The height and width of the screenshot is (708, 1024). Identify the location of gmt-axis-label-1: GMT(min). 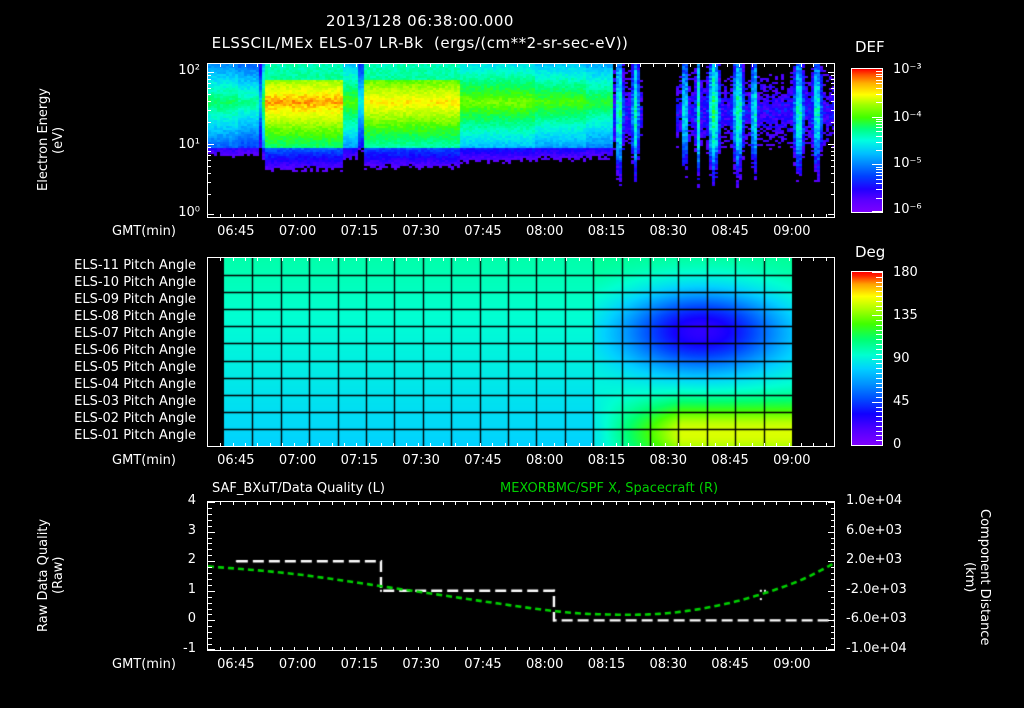
(144, 231).